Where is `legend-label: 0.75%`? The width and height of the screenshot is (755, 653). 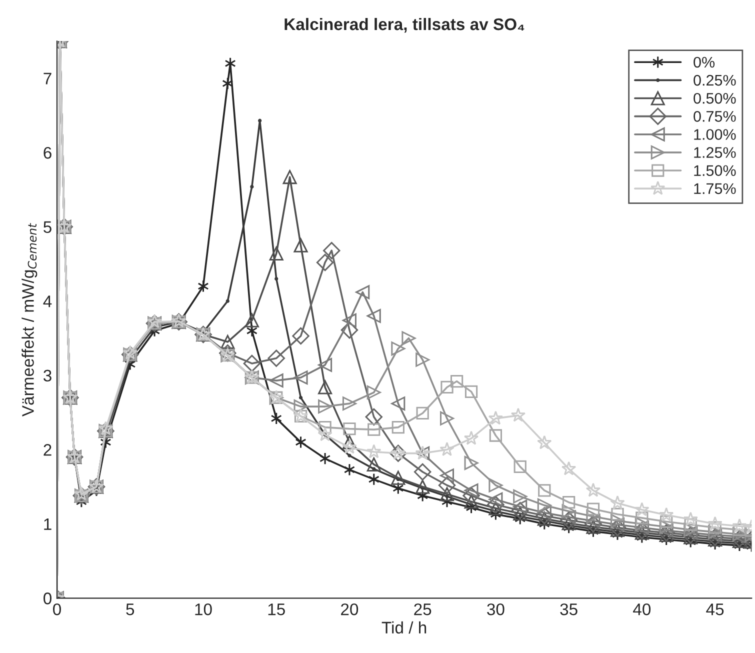 legend-label: 0.75% is located at coordinates (715, 116).